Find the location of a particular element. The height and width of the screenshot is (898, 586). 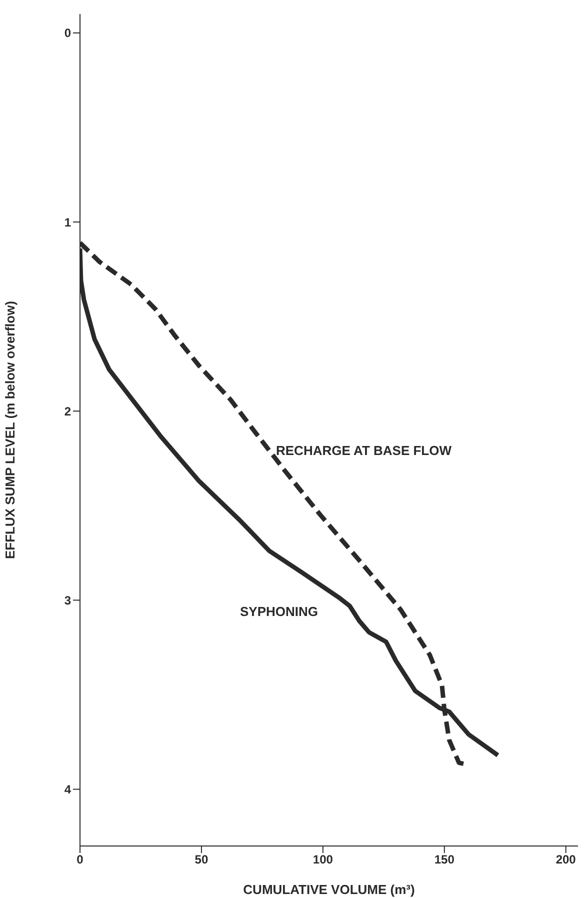

x-tick-label: 0 is located at coordinates (80, 859).